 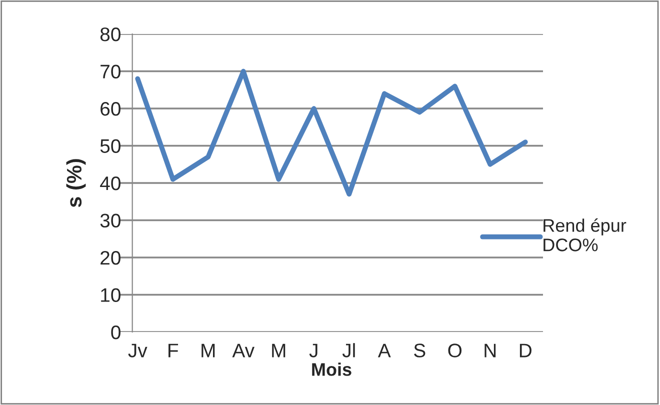 What do you see at coordinates (173, 351) in the screenshot?
I see `x-tick-label: F` at bounding box center [173, 351].